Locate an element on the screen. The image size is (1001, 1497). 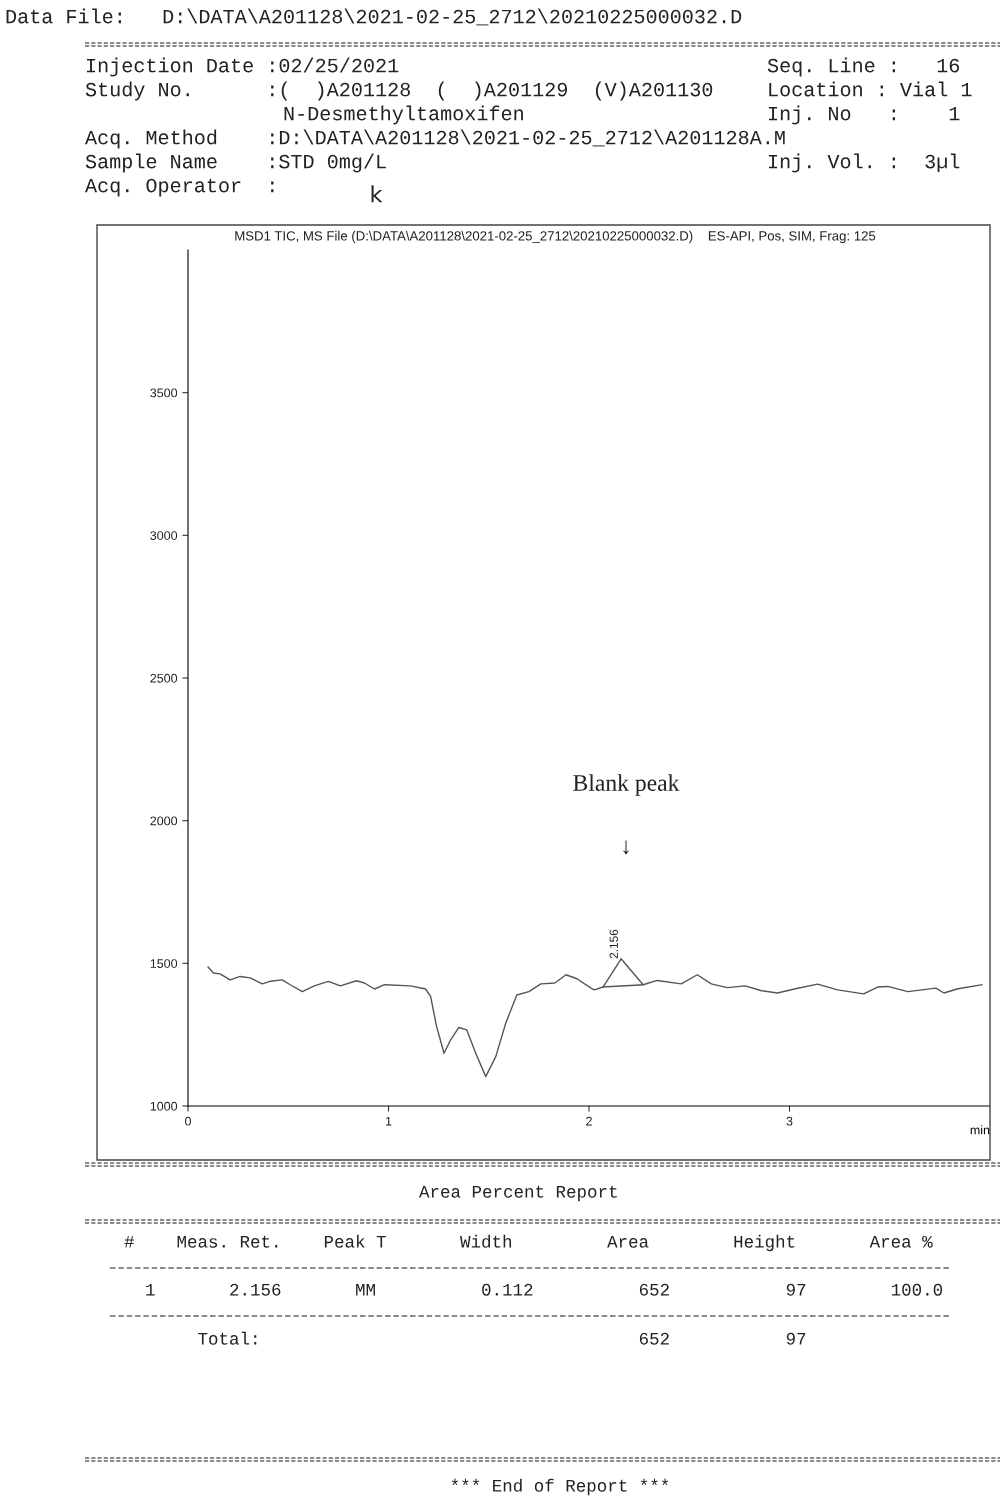
text: Location : Vial 1 is located at coordinates (870, 89).